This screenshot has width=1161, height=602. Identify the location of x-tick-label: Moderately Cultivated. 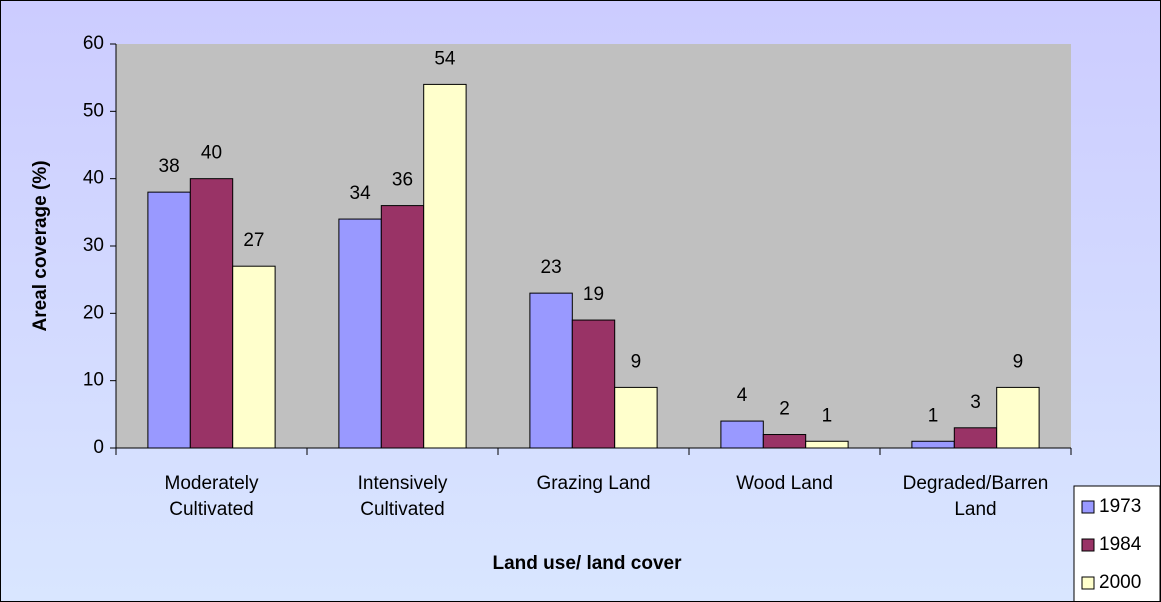
(211, 496).